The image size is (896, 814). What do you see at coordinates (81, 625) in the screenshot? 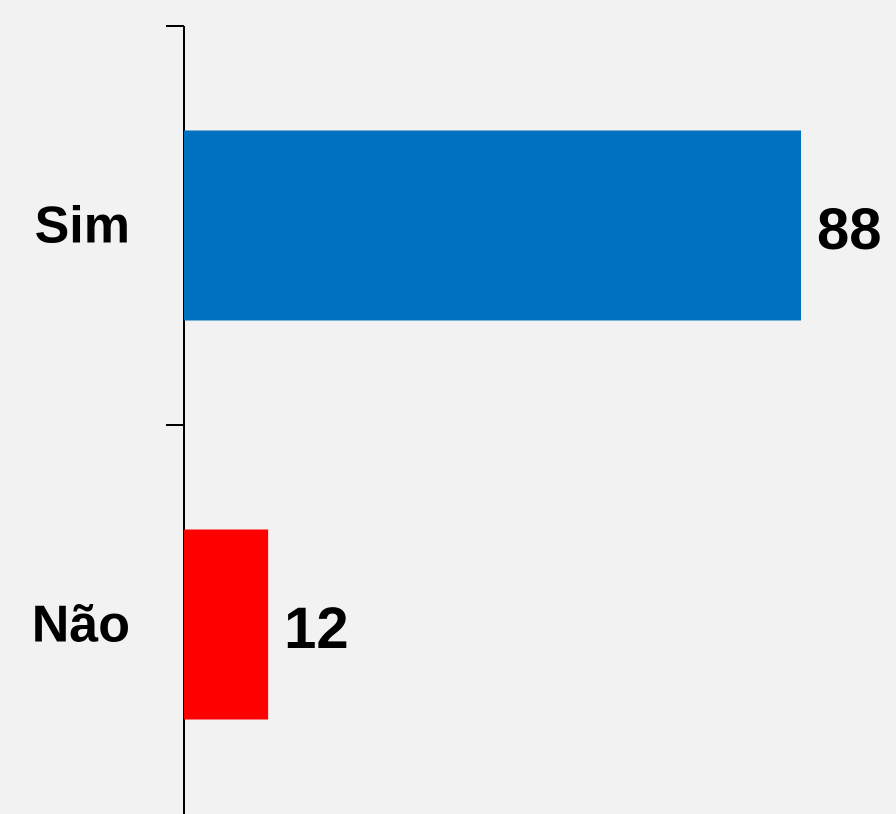
I see `category-label: Não` at bounding box center [81, 625].